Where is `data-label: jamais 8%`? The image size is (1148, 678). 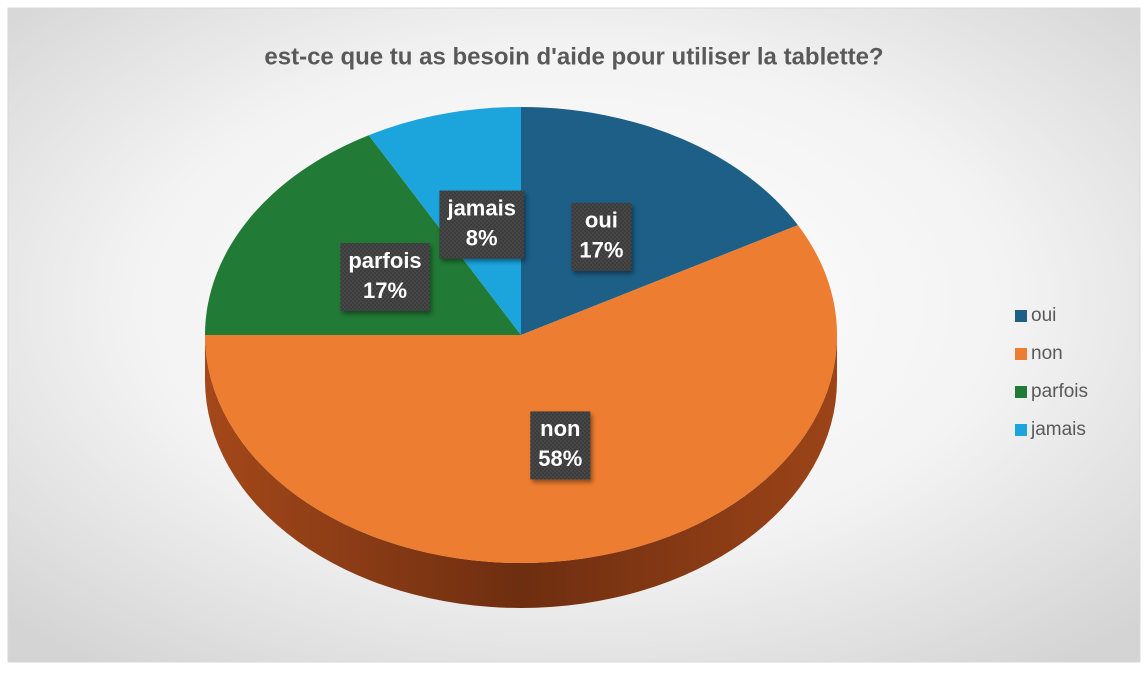
data-label: jamais 8% is located at coordinates (481, 224).